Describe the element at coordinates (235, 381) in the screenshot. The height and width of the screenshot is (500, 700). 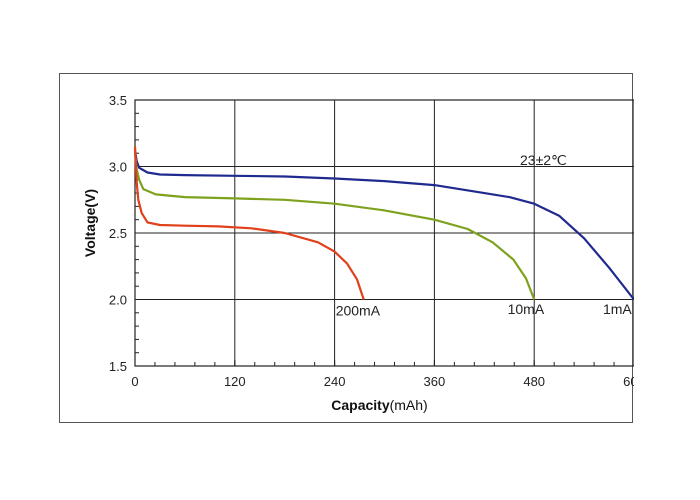
I see `x-tick-label: 120` at that location.